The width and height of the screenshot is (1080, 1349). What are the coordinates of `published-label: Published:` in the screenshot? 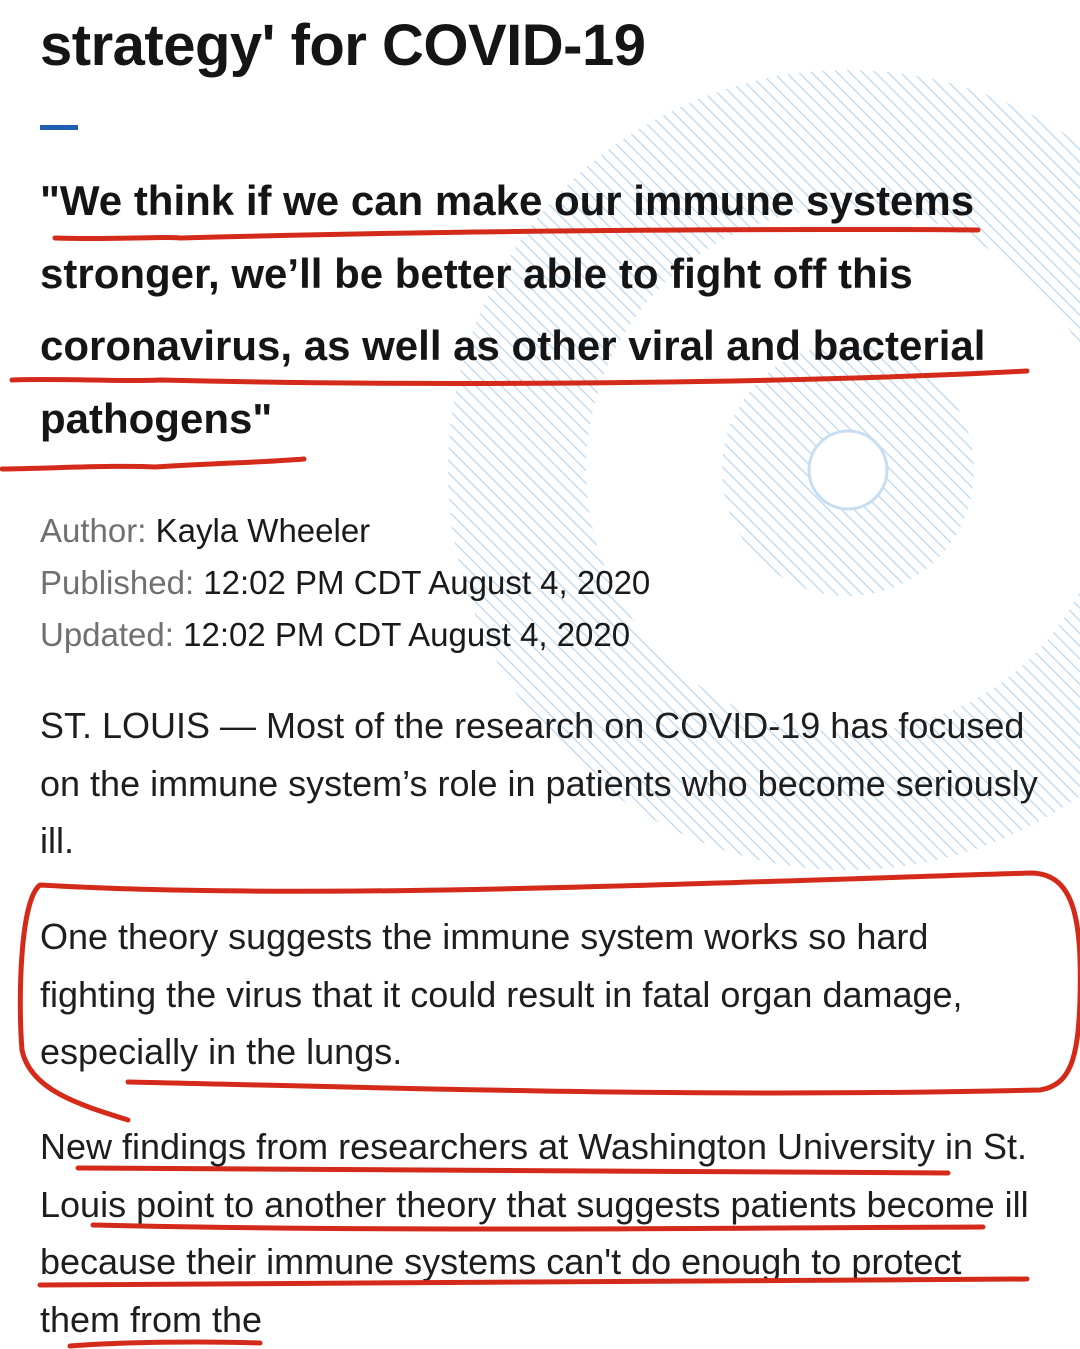 It's located at (117, 582).